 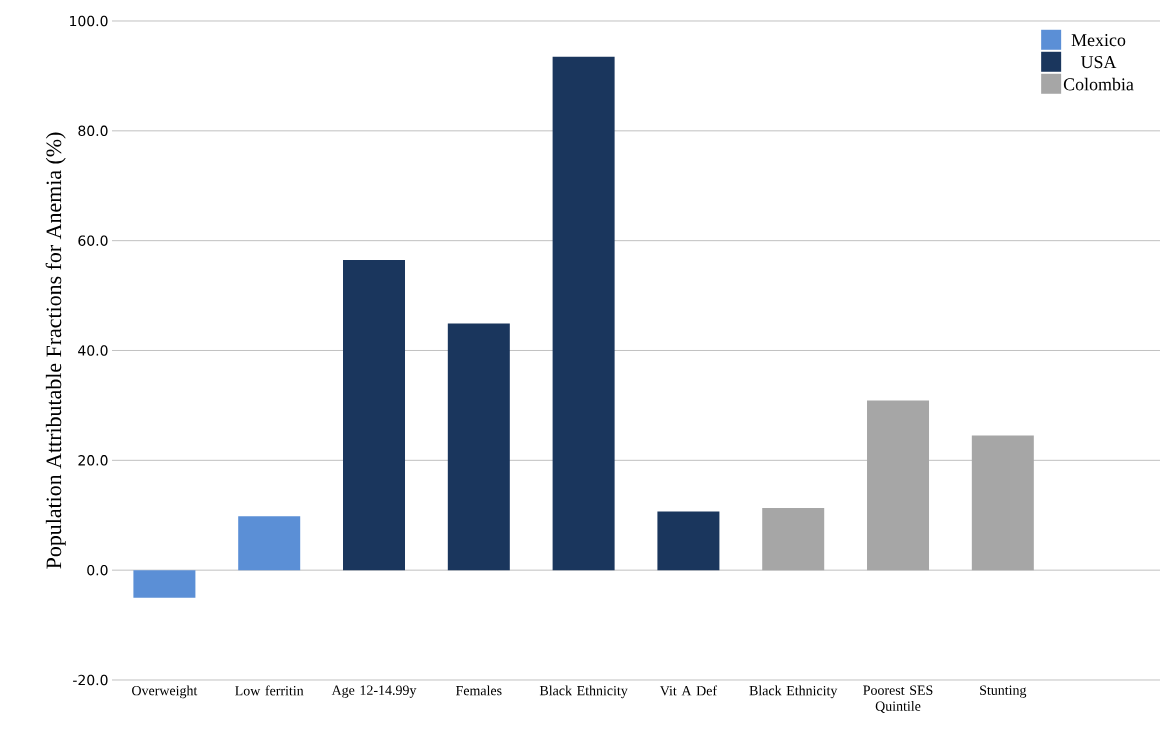 What do you see at coordinates (898, 699) in the screenshot?
I see `x-tick-label: Poorest SES Quintile` at bounding box center [898, 699].